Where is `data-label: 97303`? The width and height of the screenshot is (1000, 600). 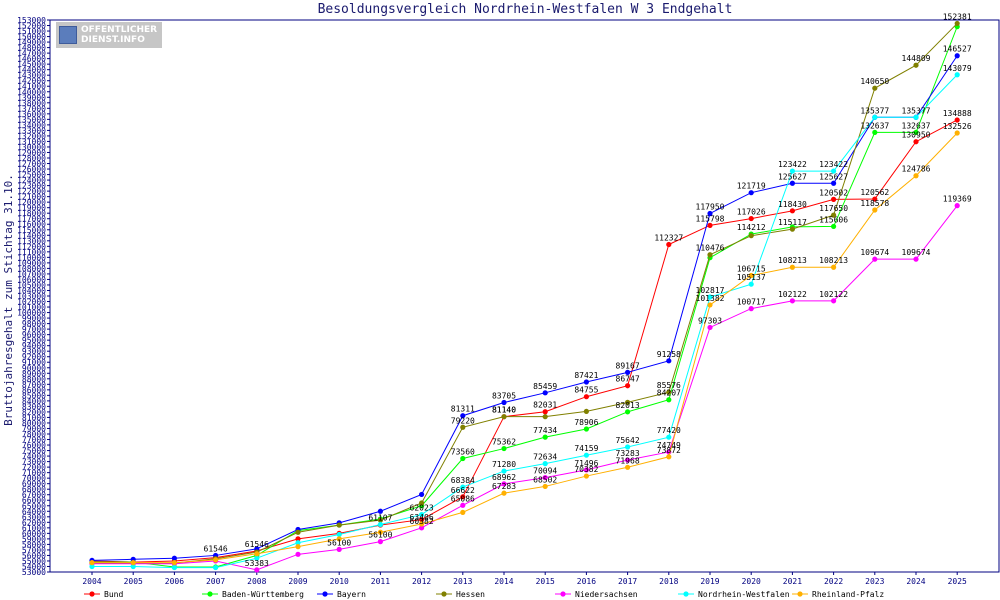
data-label: 97303 is located at coordinates (710, 320).